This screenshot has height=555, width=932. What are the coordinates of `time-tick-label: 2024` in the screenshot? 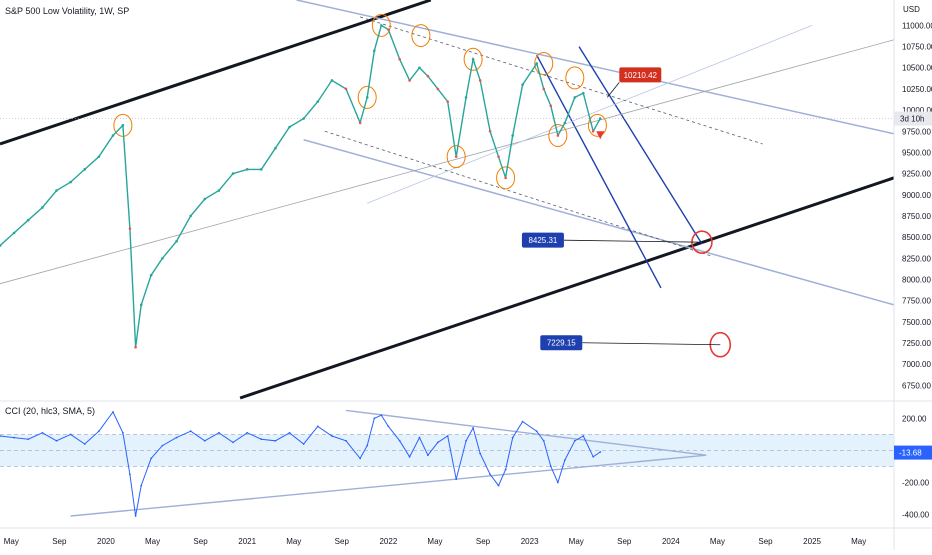 It's located at (671, 541).